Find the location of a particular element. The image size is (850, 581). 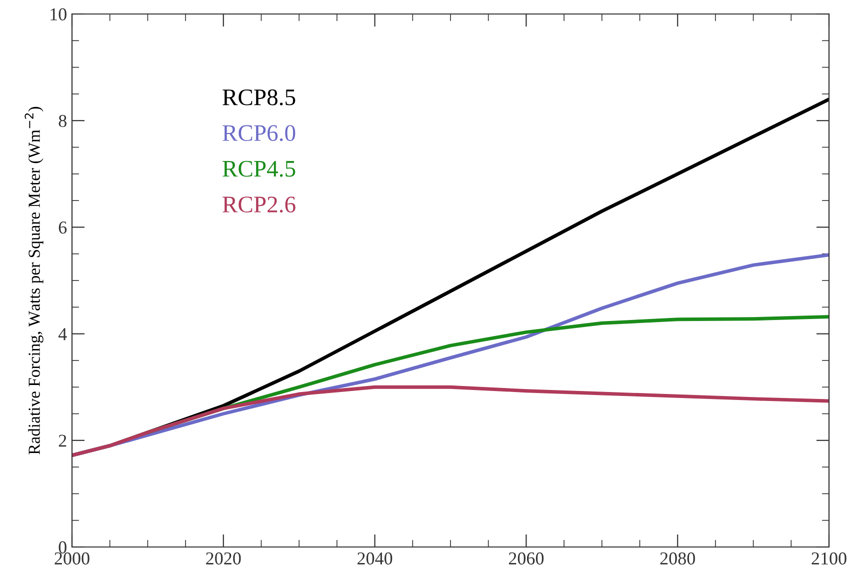

x-tick-label: 2000 is located at coordinates (72, 558).